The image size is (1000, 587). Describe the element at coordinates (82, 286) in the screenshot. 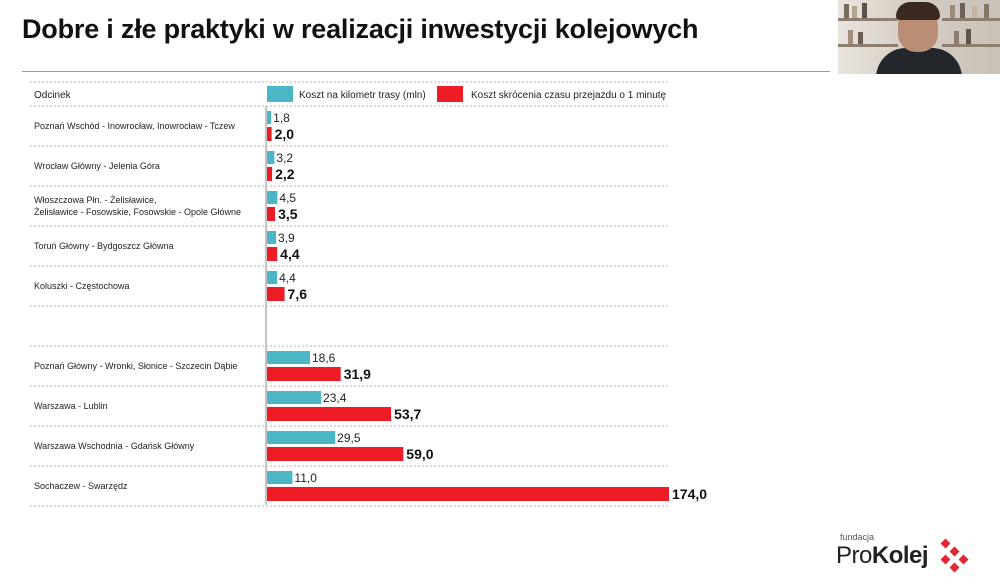

I see `category-label: Koluszki - Częstochowa` at that location.